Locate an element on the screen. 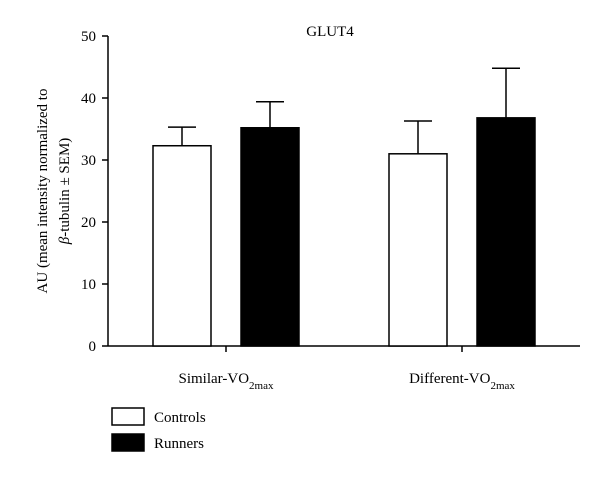 The width and height of the screenshot is (600, 483). y-axis-label-line2: β-tubulin ± SEM) is located at coordinates (65, 192).